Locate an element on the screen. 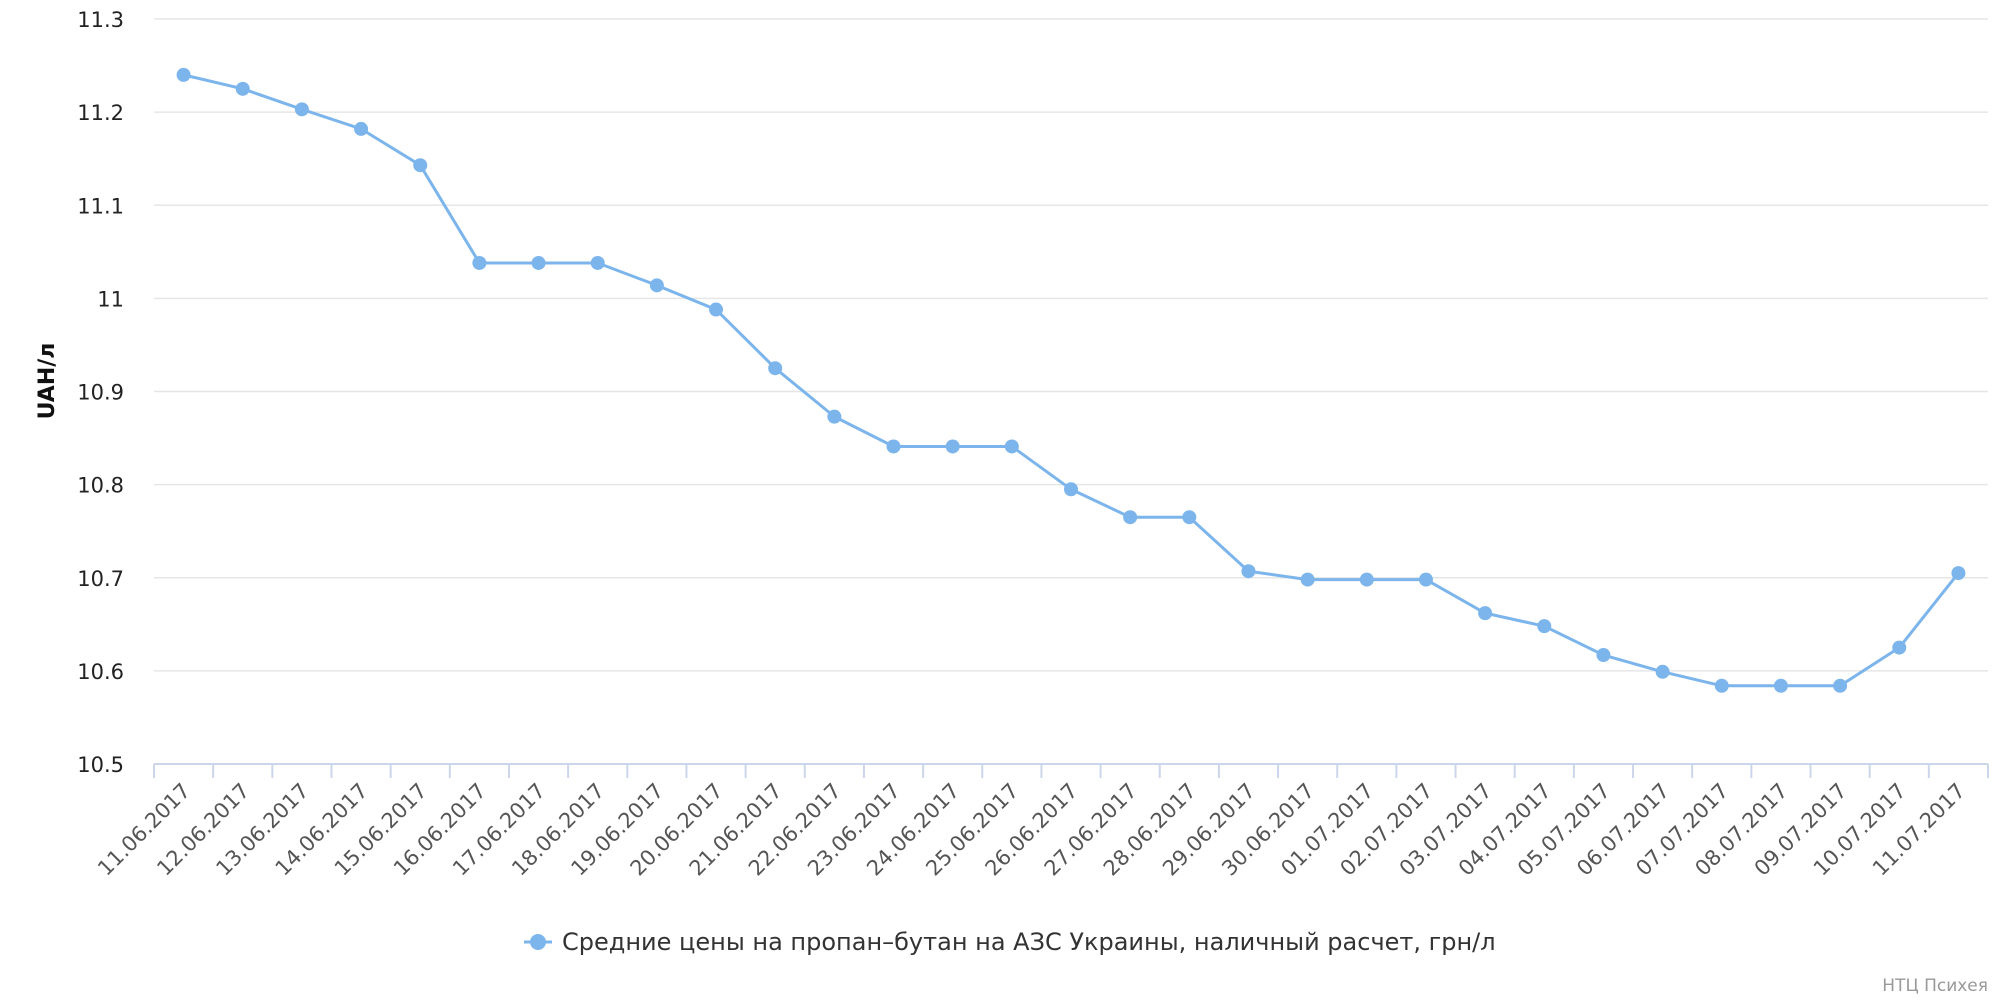 The height and width of the screenshot is (1000, 2000). y-tick-label: 11.1 is located at coordinates (100, 206).